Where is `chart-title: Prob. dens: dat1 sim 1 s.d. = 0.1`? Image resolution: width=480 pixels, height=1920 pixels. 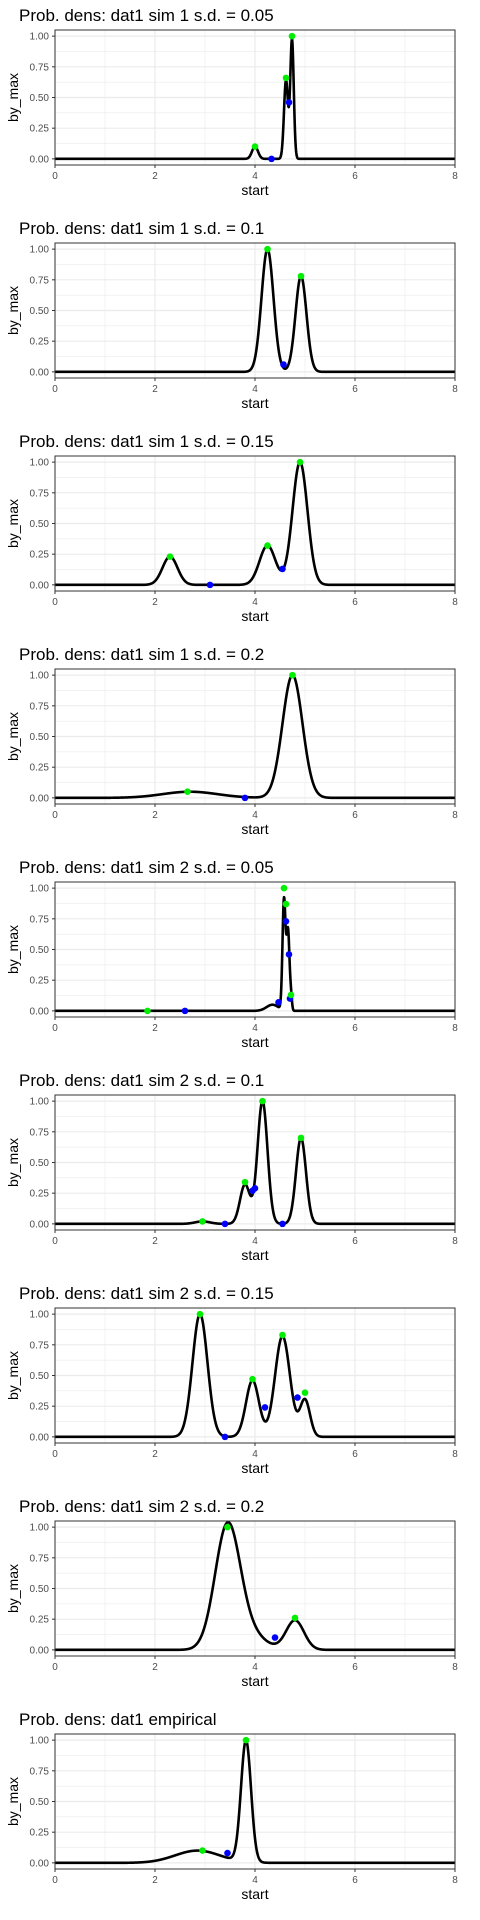 chart-title: Prob. dens: dat1 sim 1 s.d. = 0.1 is located at coordinates (141, 228).